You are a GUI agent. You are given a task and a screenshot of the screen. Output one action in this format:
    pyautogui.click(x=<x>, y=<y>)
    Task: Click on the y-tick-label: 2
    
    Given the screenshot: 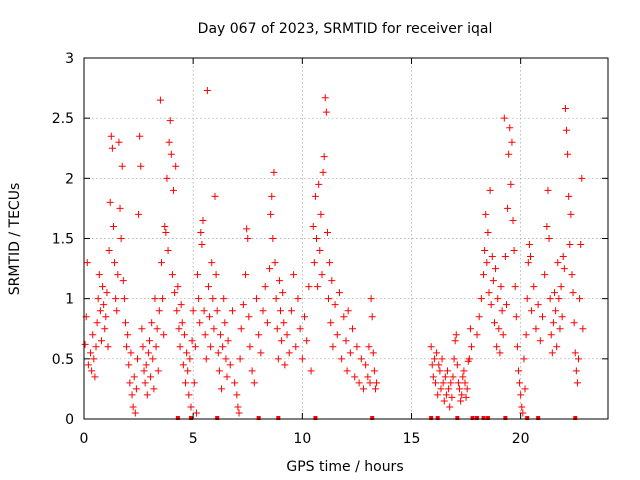 What is the action you would take?
    pyautogui.click(x=69, y=179)
    